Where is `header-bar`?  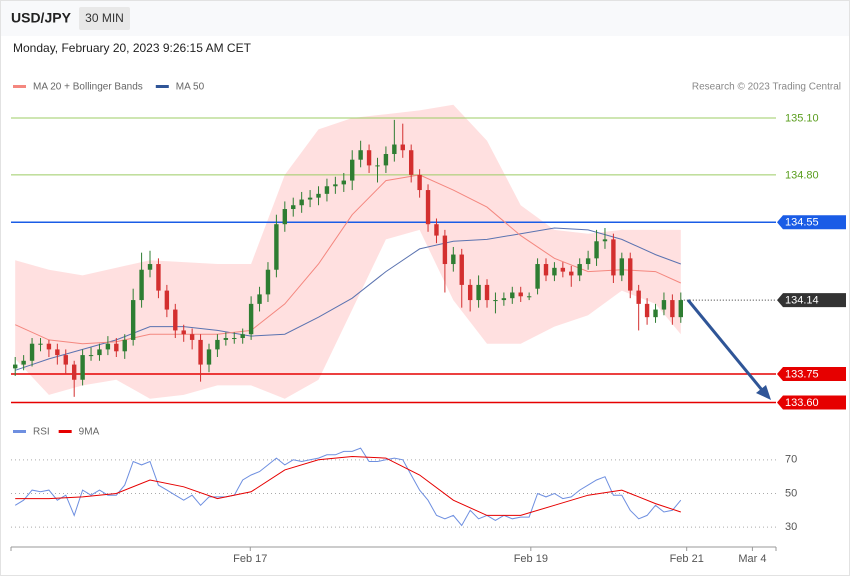 header-bar is located at coordinates (425, 18).